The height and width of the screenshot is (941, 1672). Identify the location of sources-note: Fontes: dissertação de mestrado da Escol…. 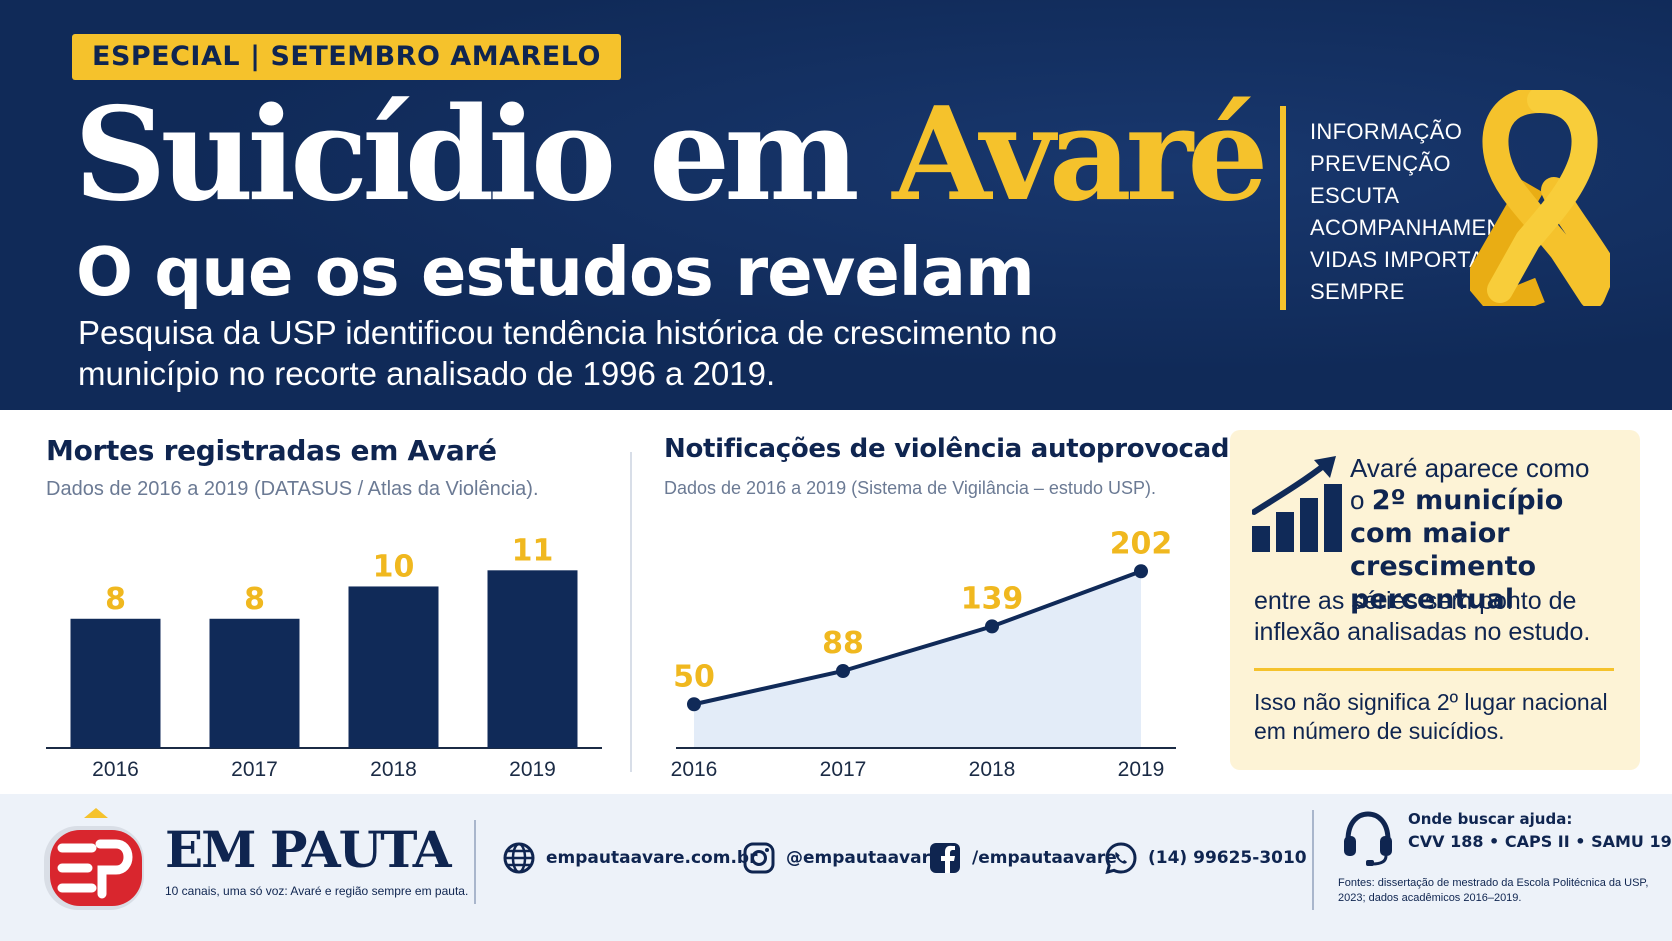
(1493, 890).